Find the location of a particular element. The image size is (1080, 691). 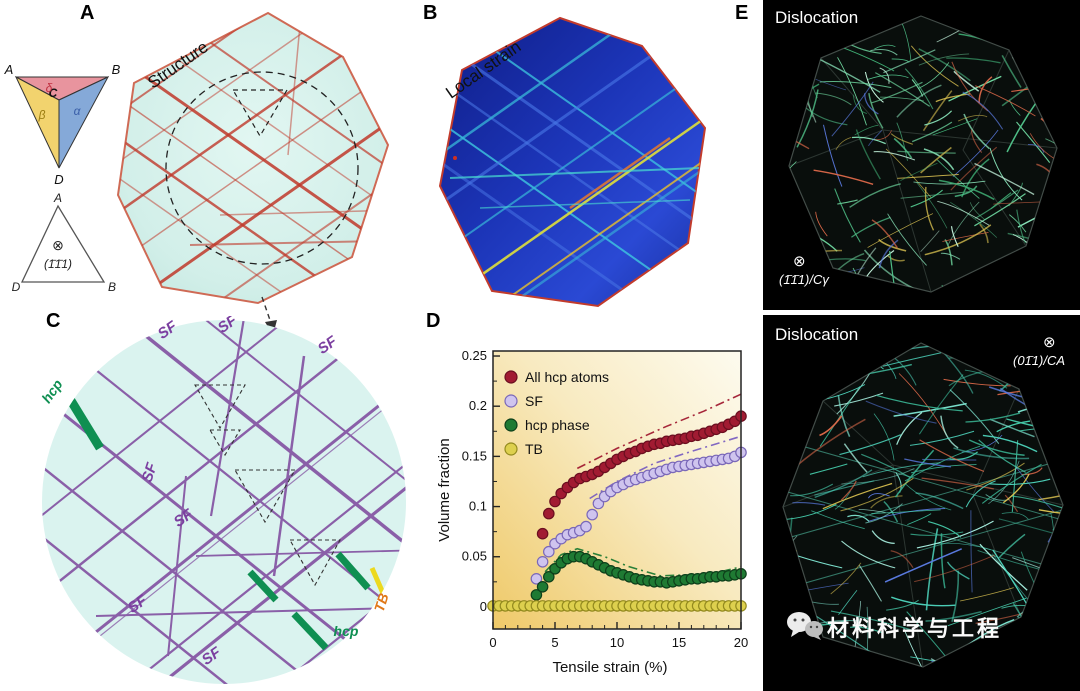

x-tick-label: 15 is located at coordinates (679, 642).